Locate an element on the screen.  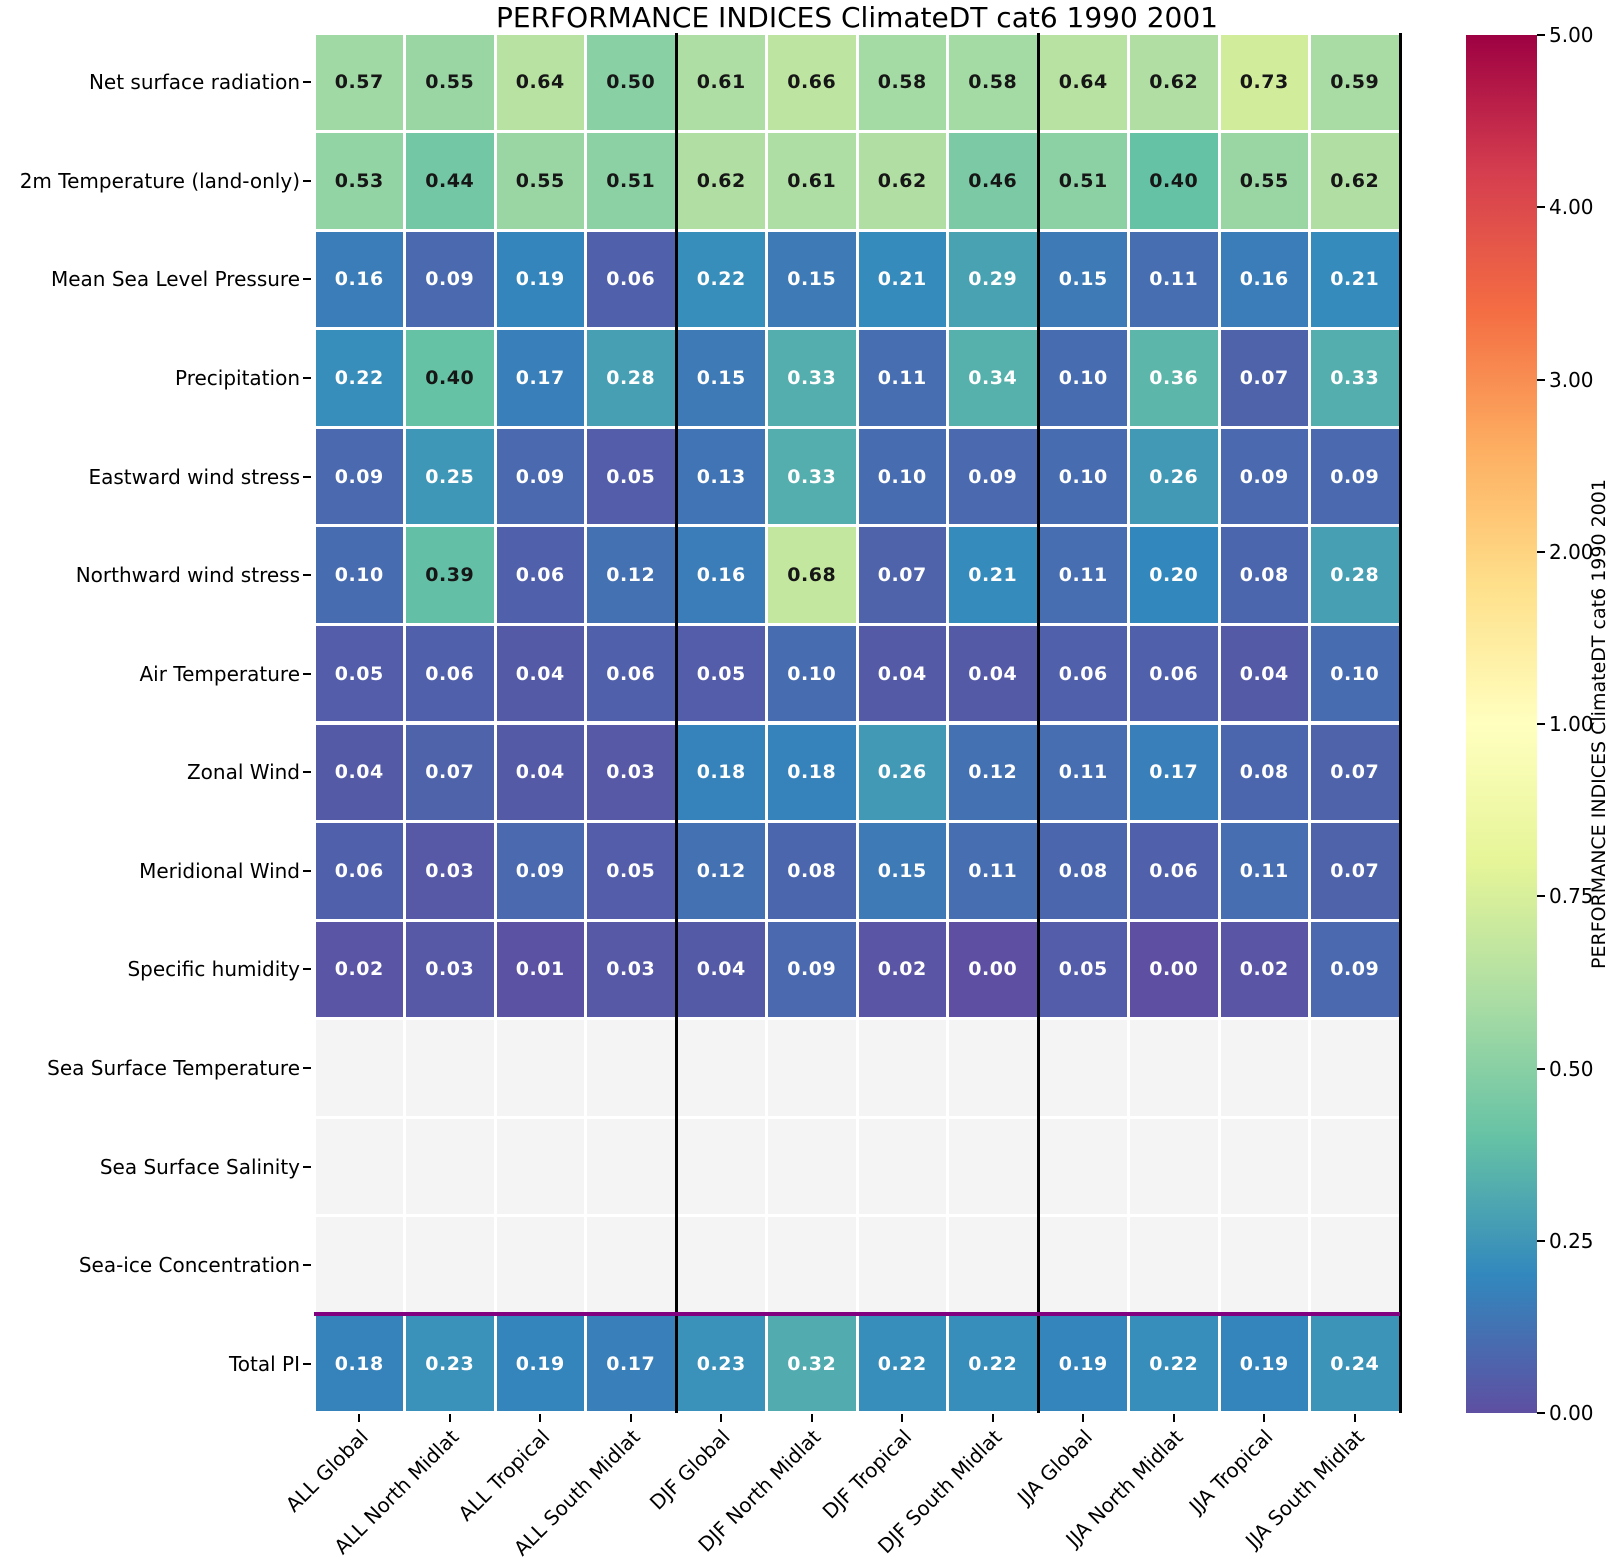
row-label: Net surface radiation is located at coordinates (194, 82).